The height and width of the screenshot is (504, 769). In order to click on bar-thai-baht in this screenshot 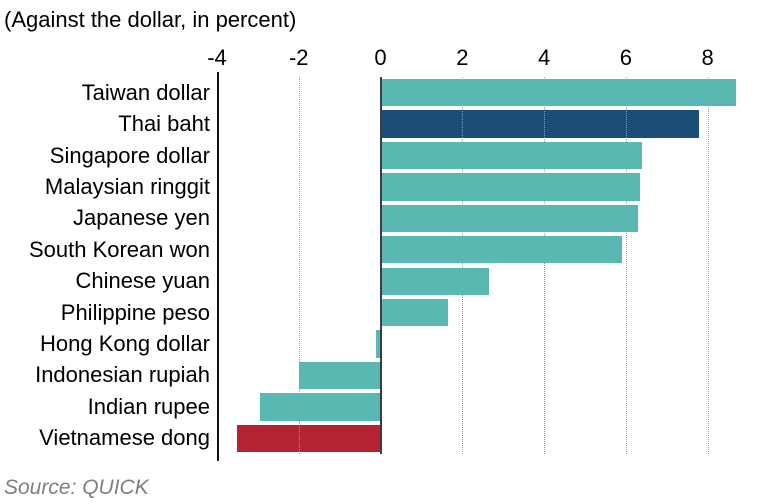, I will do `click(540, 124)`.